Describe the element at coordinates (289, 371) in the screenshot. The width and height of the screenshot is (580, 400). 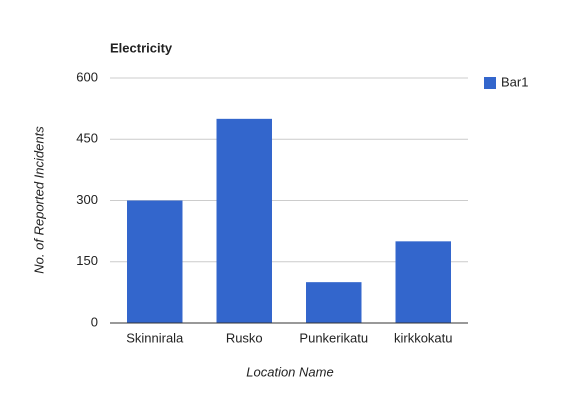
I see `x-axis-label: Location Name` at that location.